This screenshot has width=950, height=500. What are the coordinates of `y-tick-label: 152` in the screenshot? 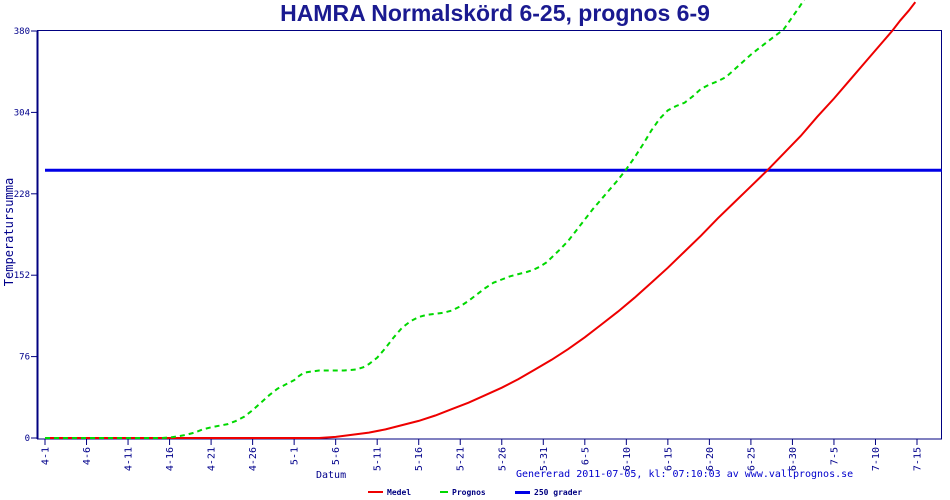 It's located at (22, 276).